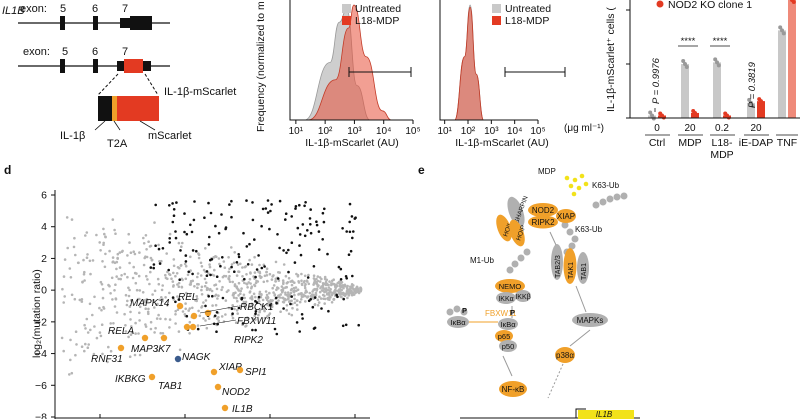 The image size is (800, 419). I want to click on c-stat-l18: ****, so click(720, 41).